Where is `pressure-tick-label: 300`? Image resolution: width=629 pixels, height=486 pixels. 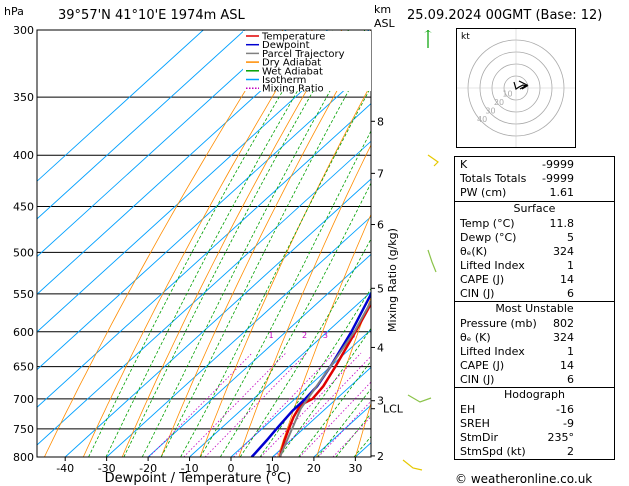
pressure-tick-label: 300 is located at coordinates (23, 30).